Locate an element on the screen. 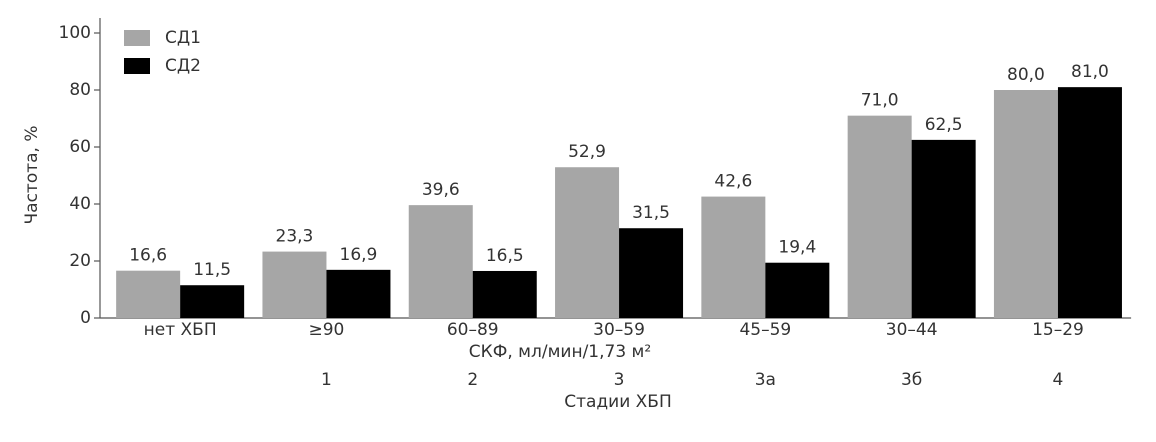  stage-label: 3 is located at coordinates (619, 380).